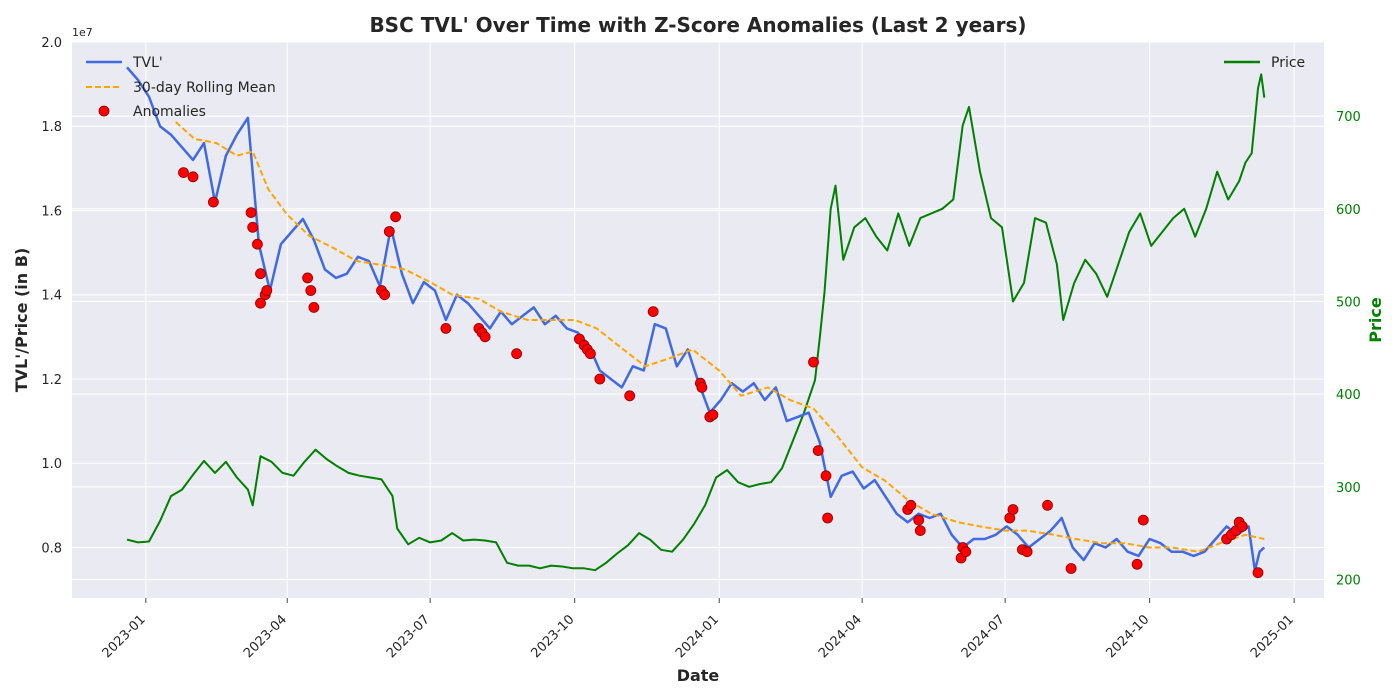 This screenshot has width=1400, height=700. I want to click on y2-axis-title: Price, so click(1375, 320).